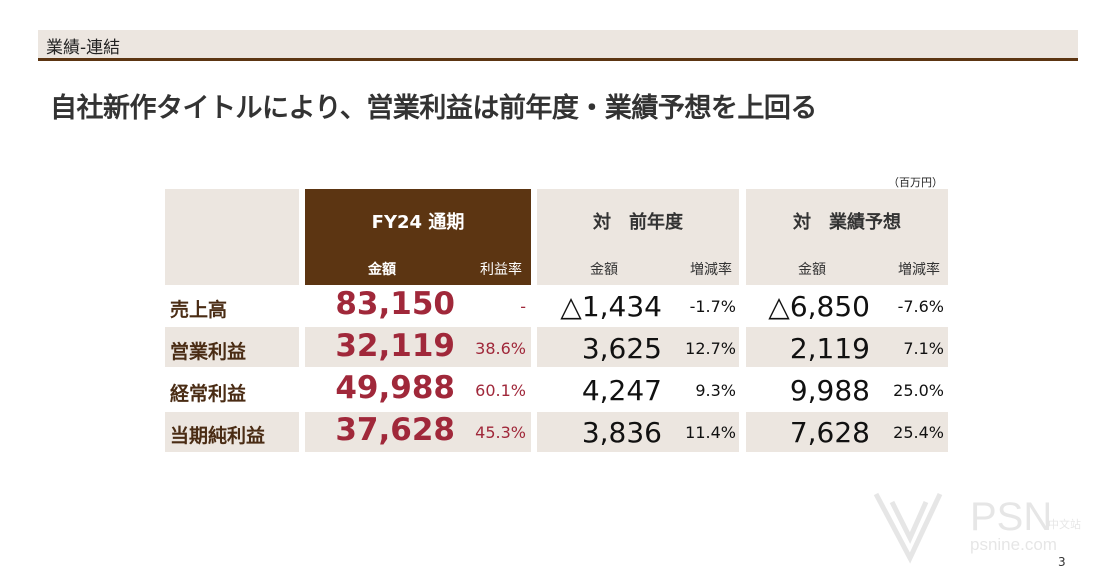  I want to click on fy-amount-header: 金額, so click(382, 270).